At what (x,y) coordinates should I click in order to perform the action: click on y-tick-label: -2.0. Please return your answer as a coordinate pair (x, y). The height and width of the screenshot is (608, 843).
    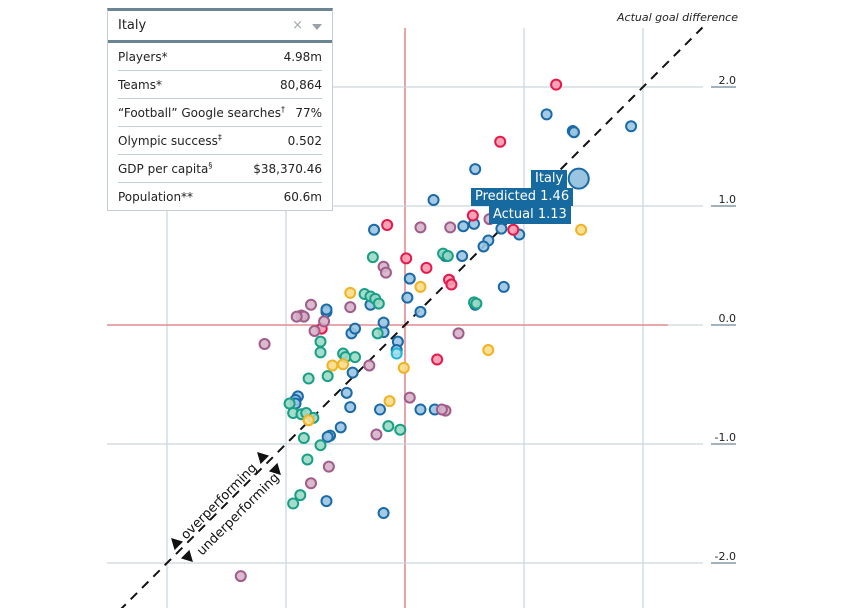
    Looking at the image, I should click on (725, 556).